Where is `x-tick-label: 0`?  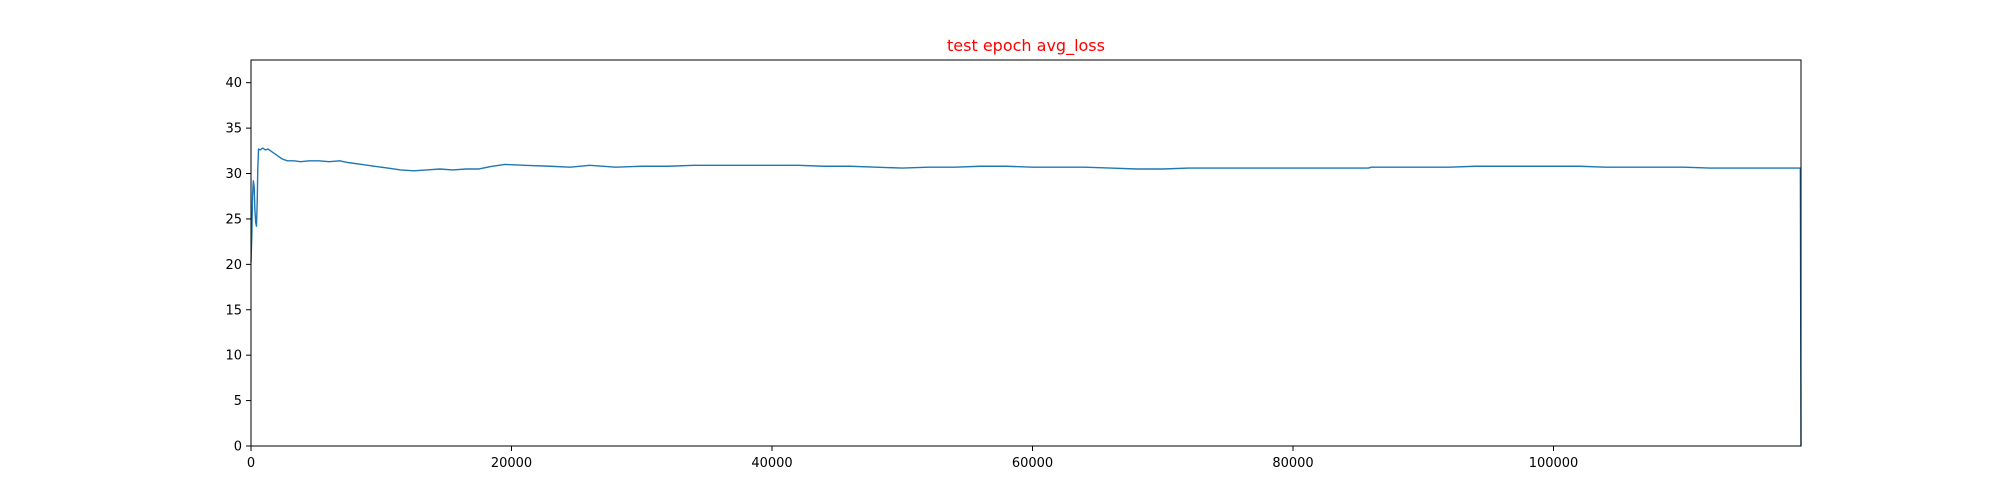 x-tick-label: 0 is located at coordinates (251, 463).